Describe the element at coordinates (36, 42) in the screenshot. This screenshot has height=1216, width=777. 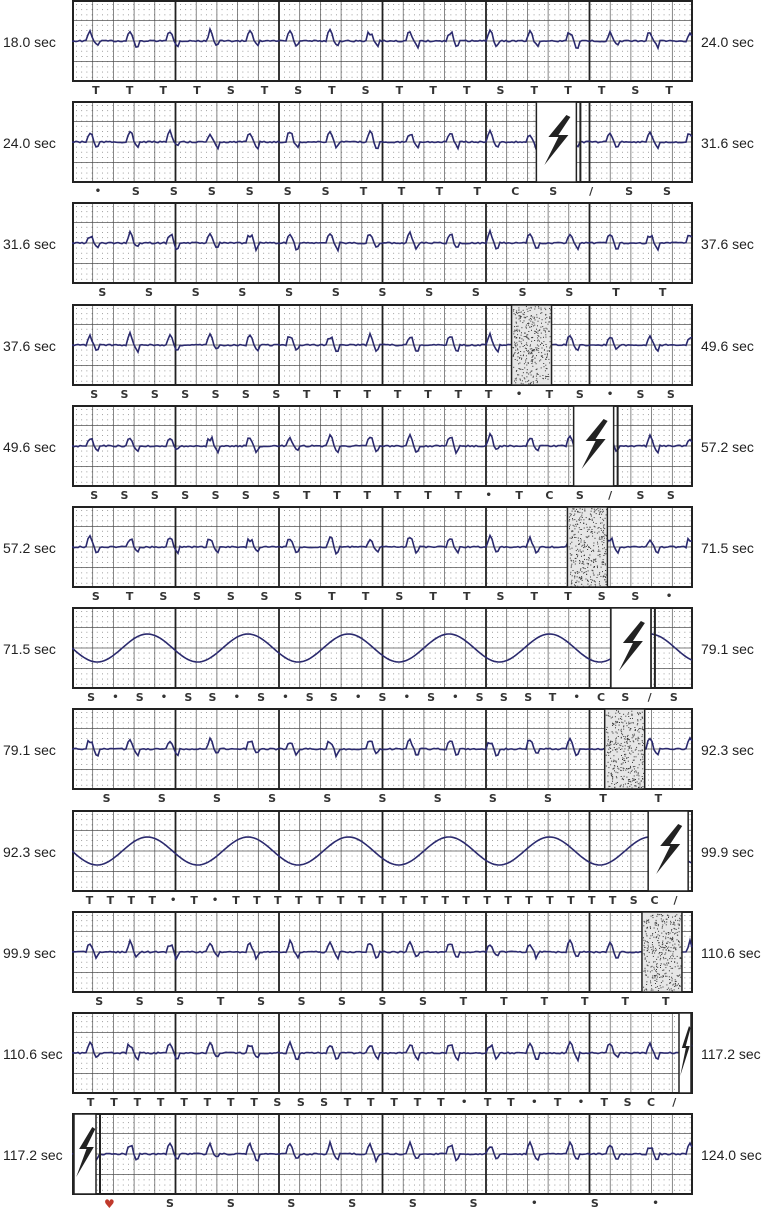
I see `strip-start-time: 18.0 sec` at that location.